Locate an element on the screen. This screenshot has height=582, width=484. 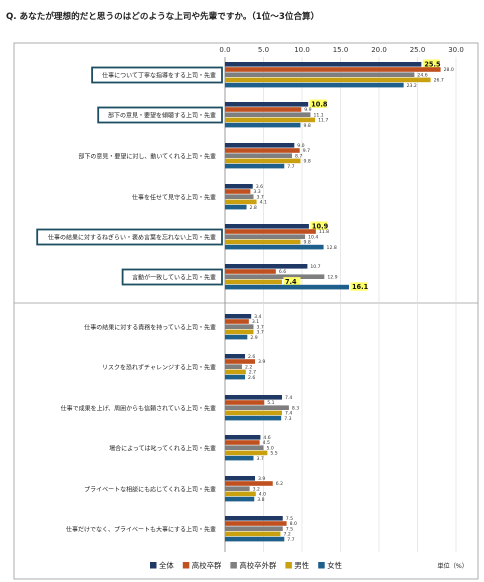
value-label: 10.4 is located at coordinates (313, 237).